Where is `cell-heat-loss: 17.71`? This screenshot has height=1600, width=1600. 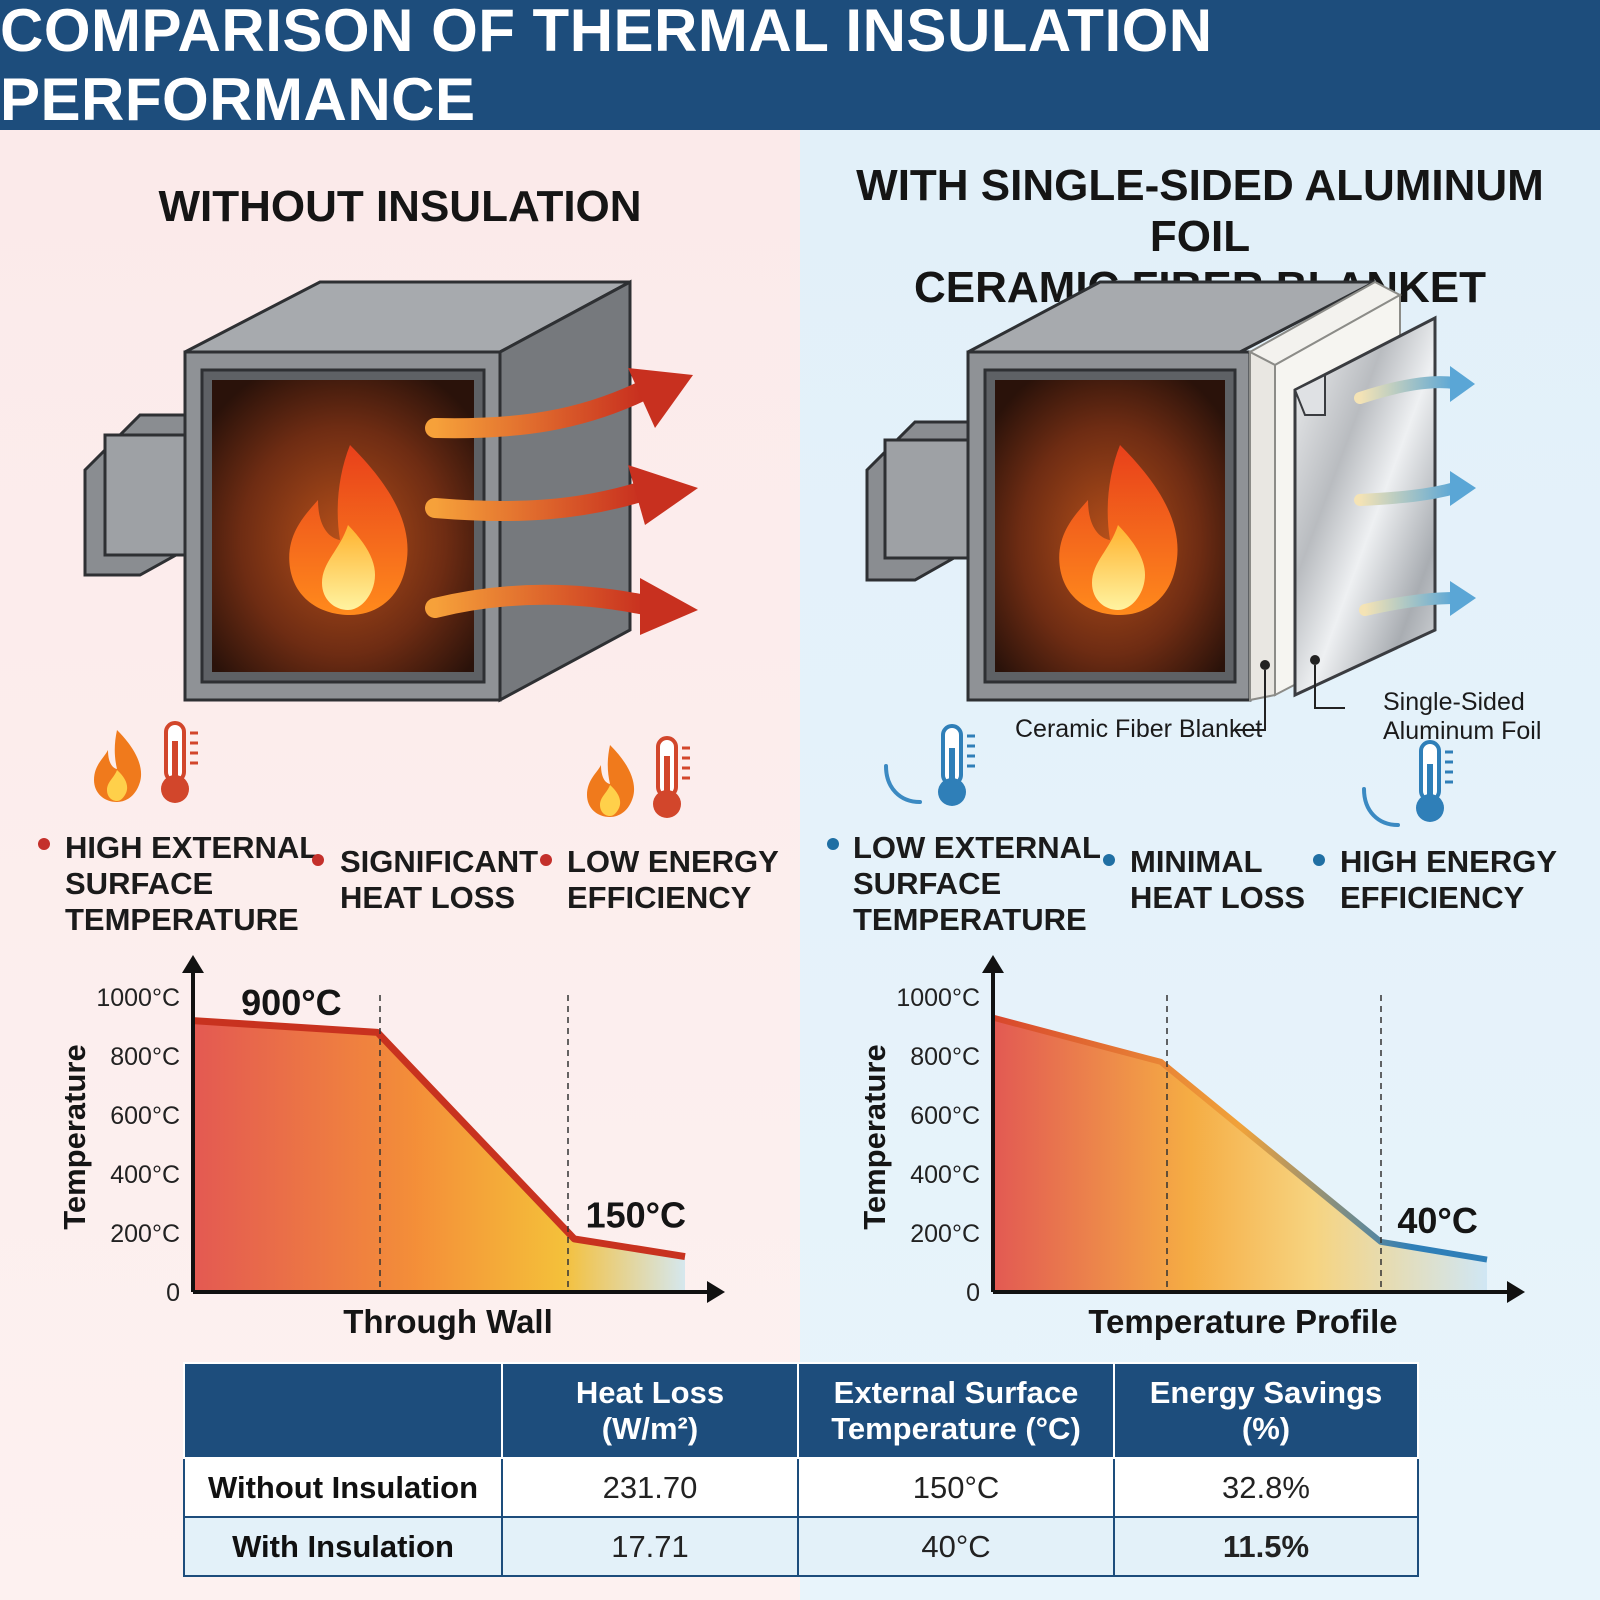
cell-heat-loss: 17.71 is located at coordinates (650, 1546).